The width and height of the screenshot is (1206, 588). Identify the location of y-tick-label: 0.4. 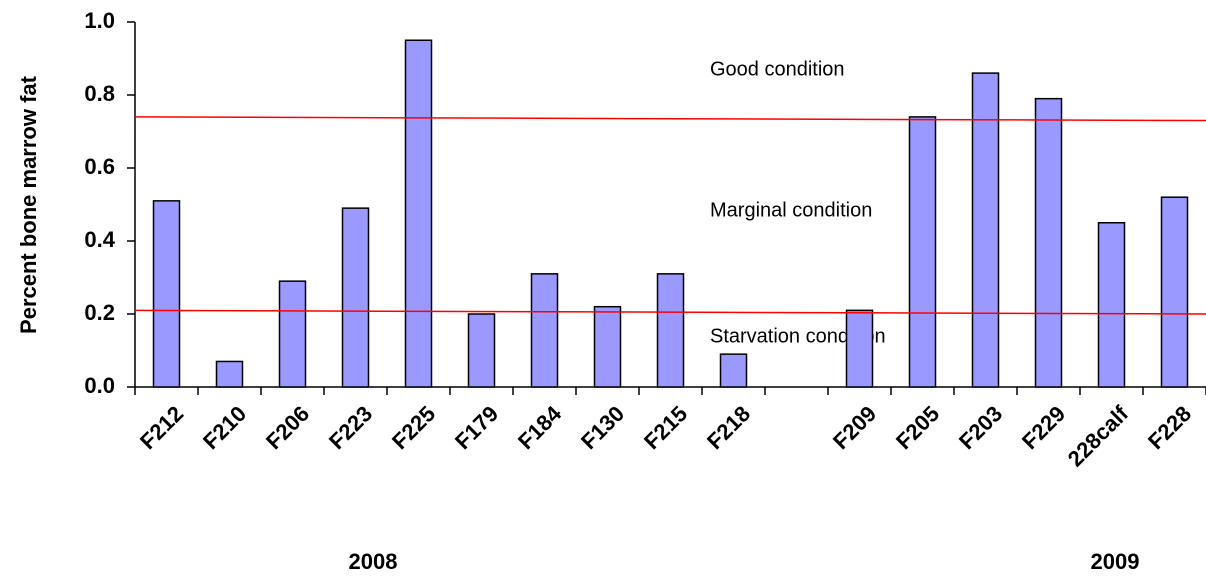
(99, 239).